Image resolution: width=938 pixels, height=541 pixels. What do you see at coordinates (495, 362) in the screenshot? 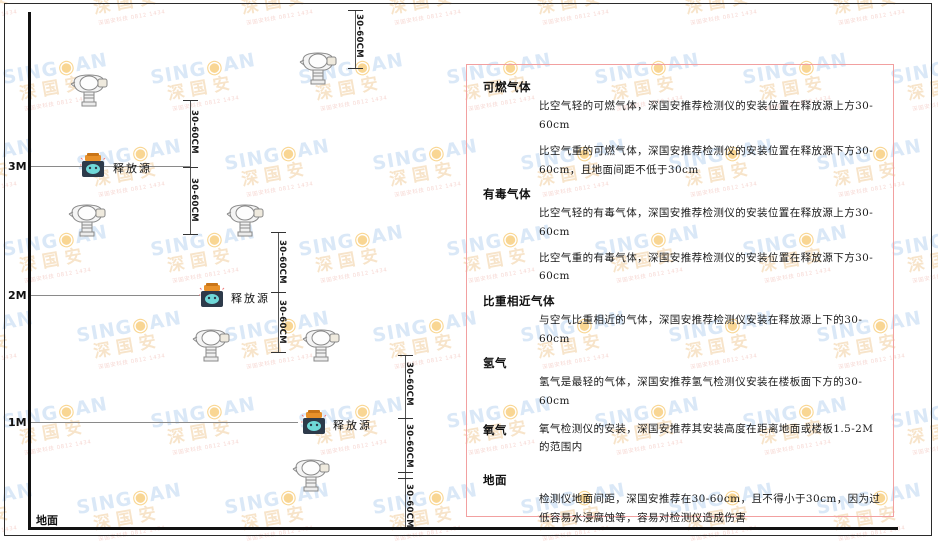
I see `section-heading: 氢气` at bounding box center [495, 362].